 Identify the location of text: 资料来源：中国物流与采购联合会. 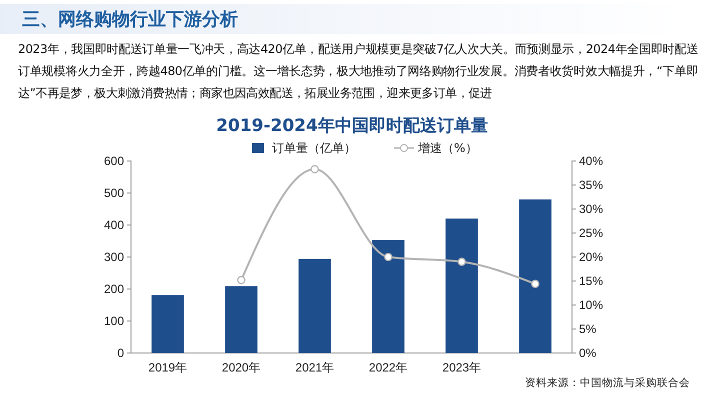
(607, 382).